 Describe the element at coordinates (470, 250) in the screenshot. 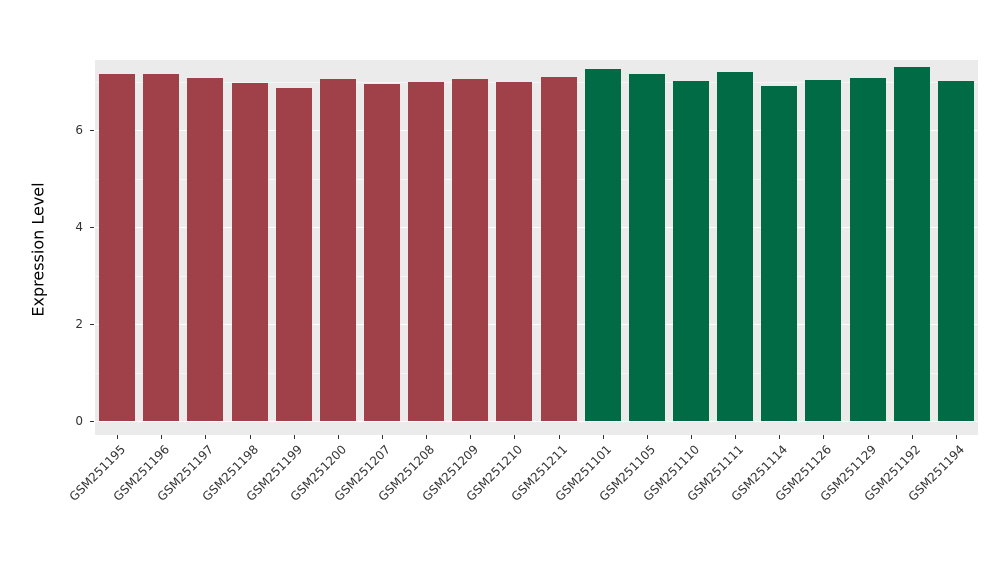

I see `bar-GSM251209` at that location.